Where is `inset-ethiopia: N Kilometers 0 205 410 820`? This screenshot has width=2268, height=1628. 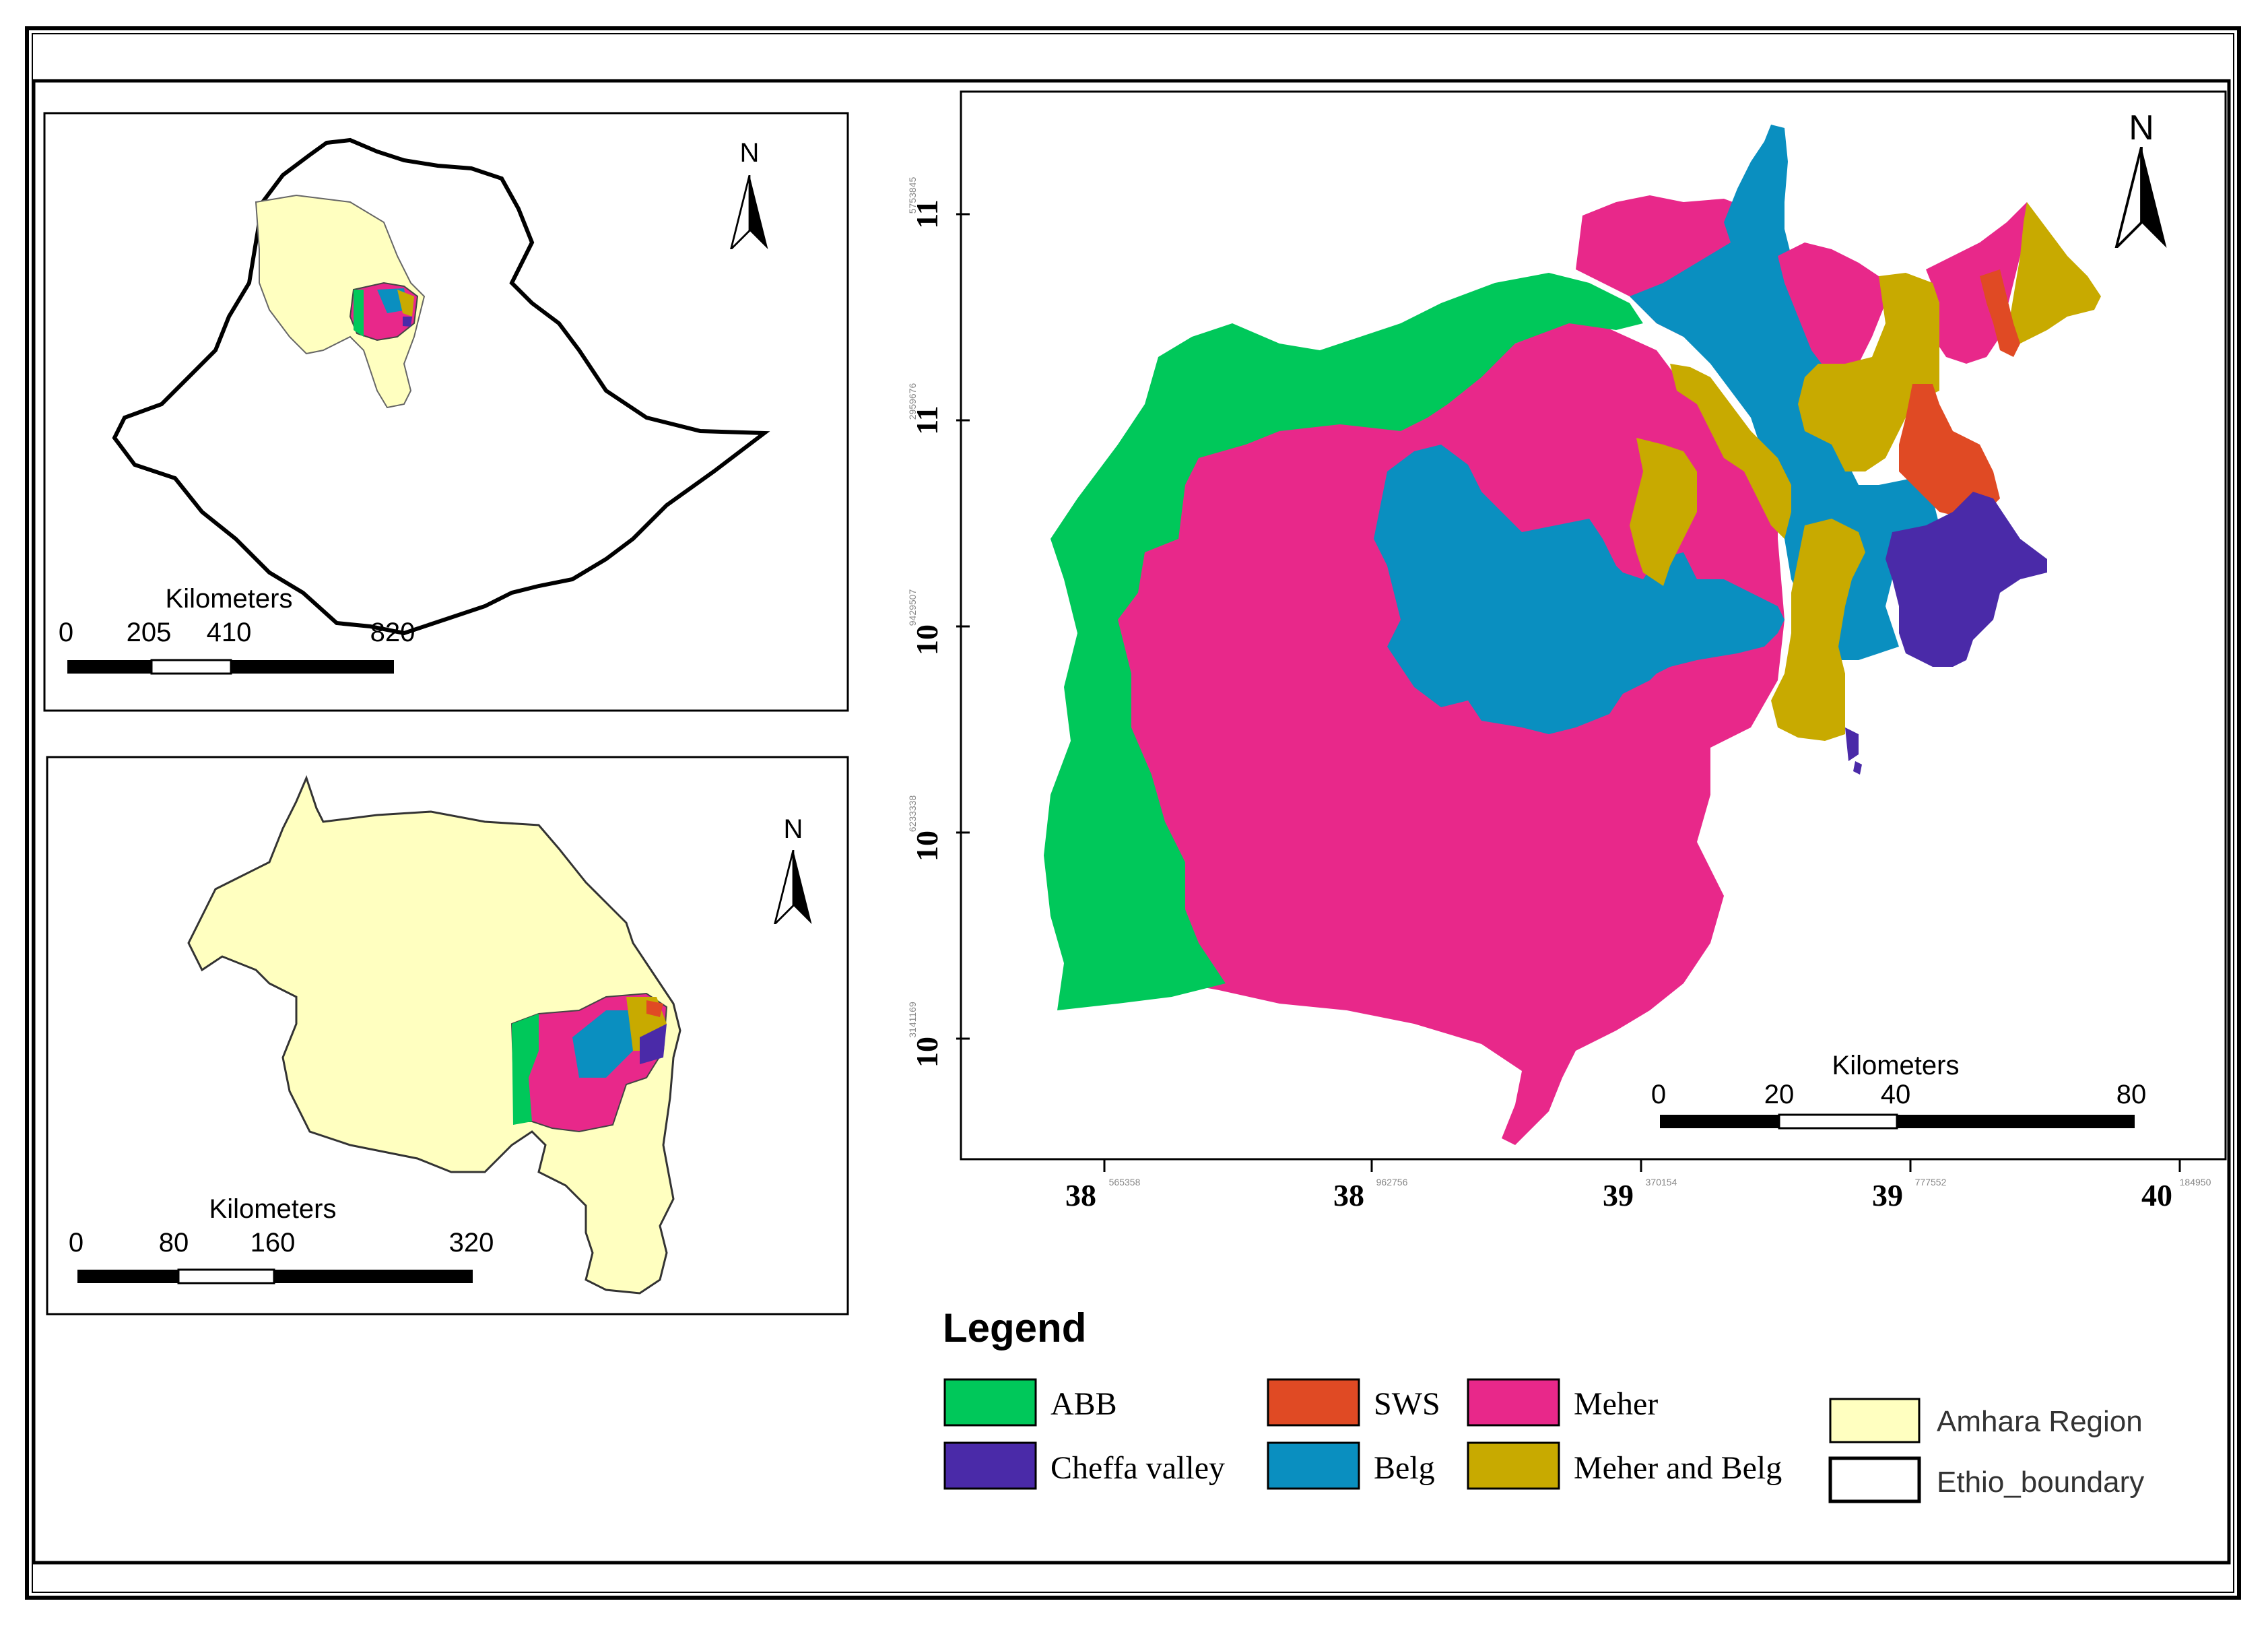
inset-ethiopia: N Kilometers 0 205 410 820 is located at coordinates (446, 412).